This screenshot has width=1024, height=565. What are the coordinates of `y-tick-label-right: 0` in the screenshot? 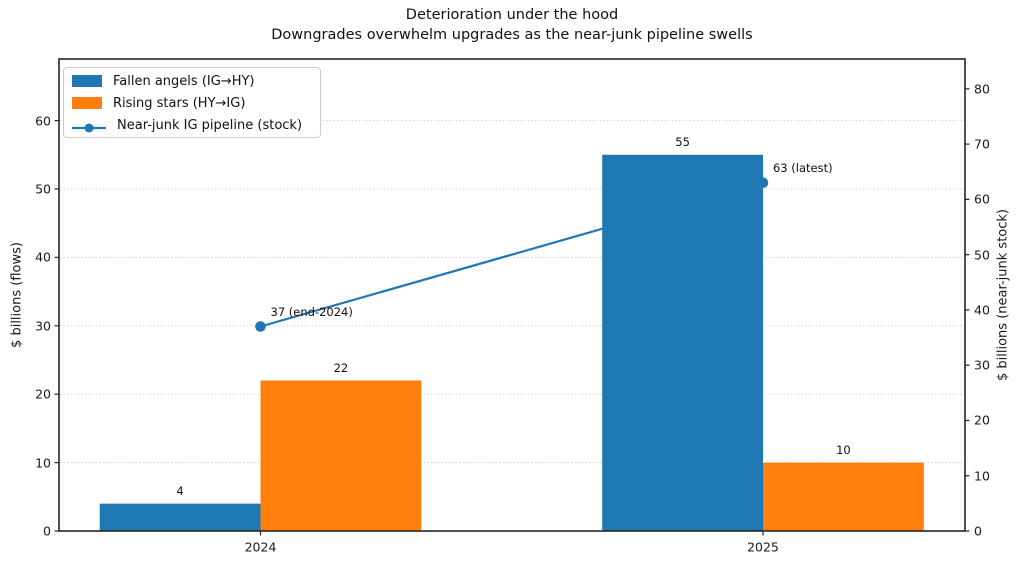 It's located at (978, 531).